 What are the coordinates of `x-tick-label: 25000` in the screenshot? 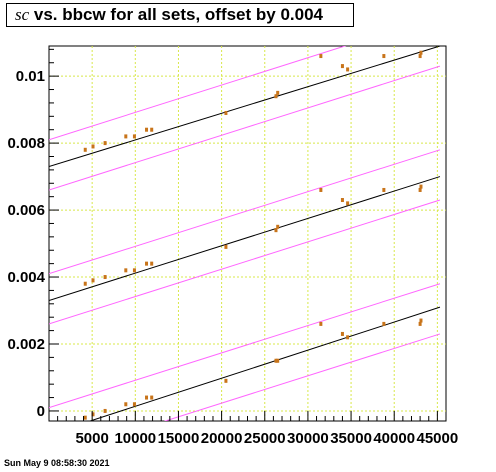 It's located at (265, 438).